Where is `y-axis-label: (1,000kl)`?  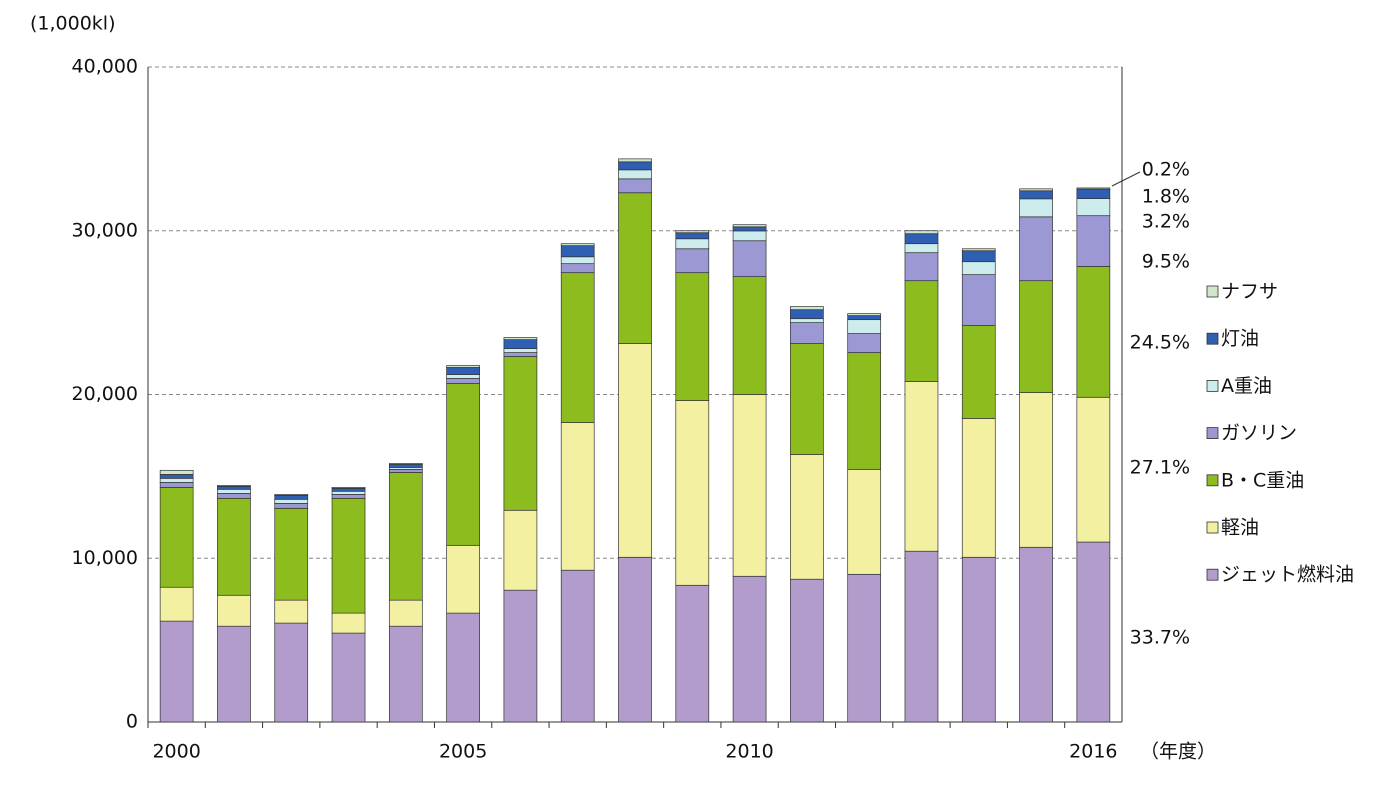 y-axis-label: (1,000kl) is located at coordinates (73, 24).